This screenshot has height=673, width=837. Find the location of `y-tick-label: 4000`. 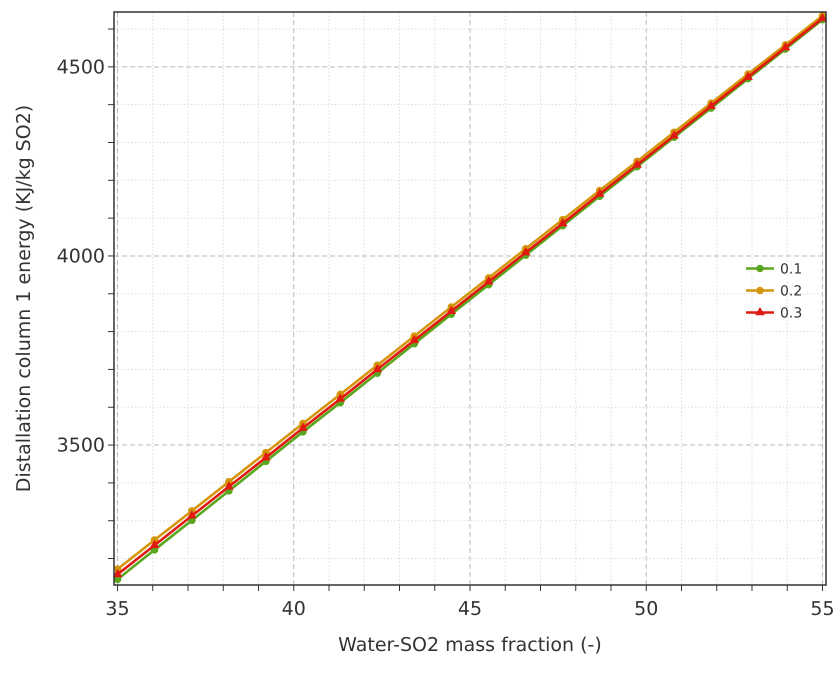

y-tick-label: 4000 is located at coordinates (80, 257).